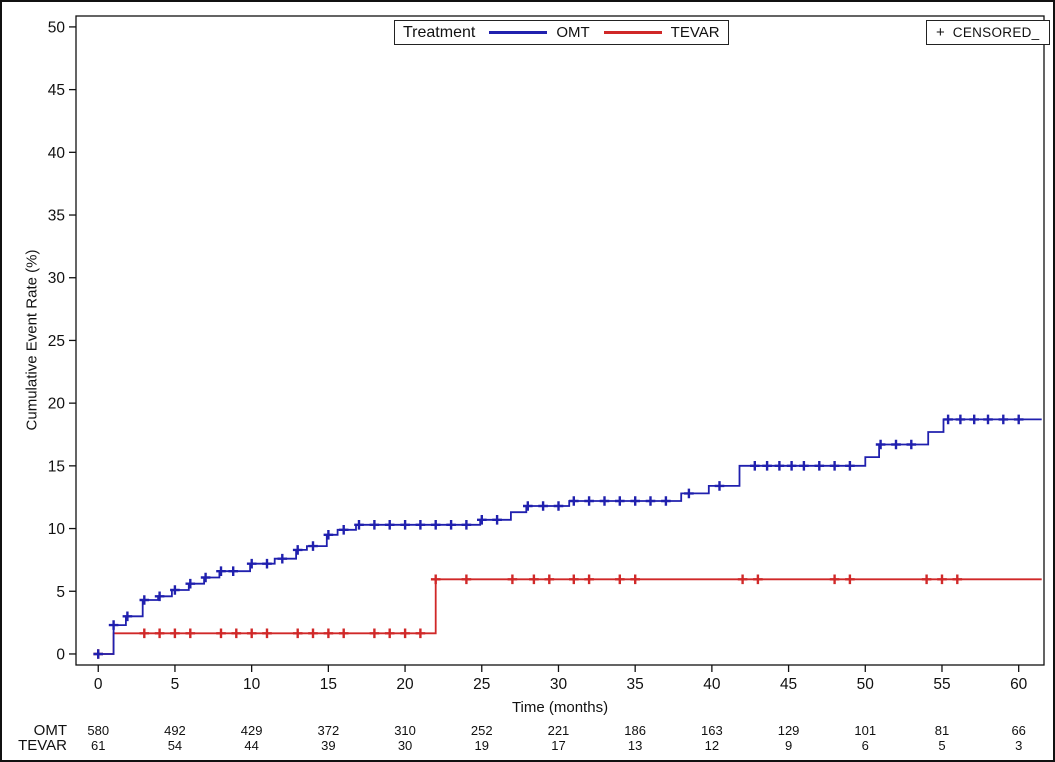 The image size is (1055, 762). What do you see at coordinates (405, 730) in the screenshot?
I see `at-risk-count: 310` at bounding box center [405, 730].